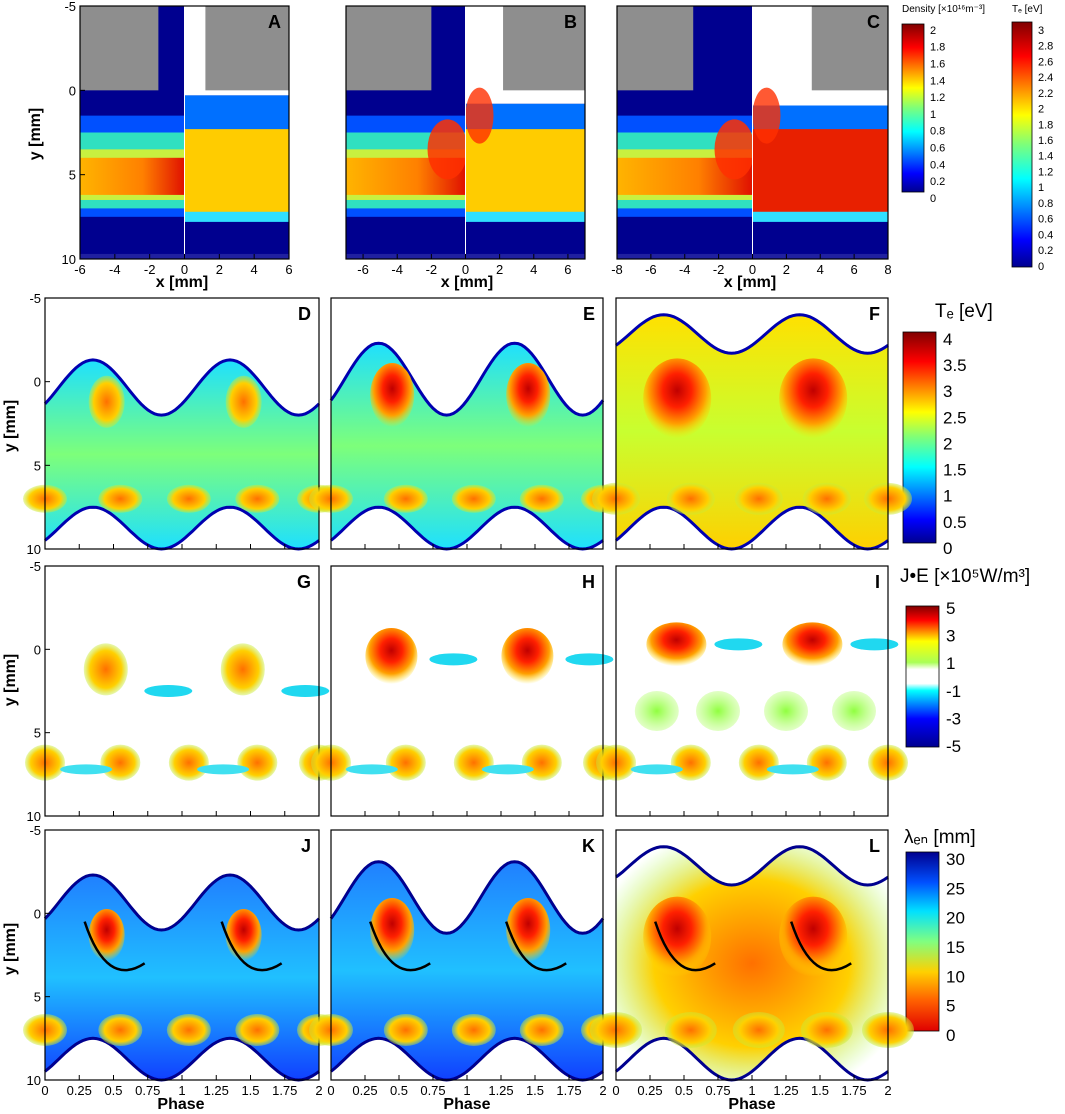  What do you see at coordinates (937, 165) in the screenshot?
I see `colorbar-density-tick: 0.4` at bounding box center [937, 165].